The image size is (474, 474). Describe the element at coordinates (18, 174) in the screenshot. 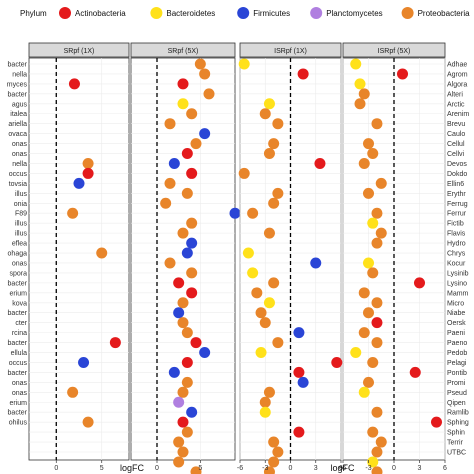

I see `left-row-label: occus` at that location.